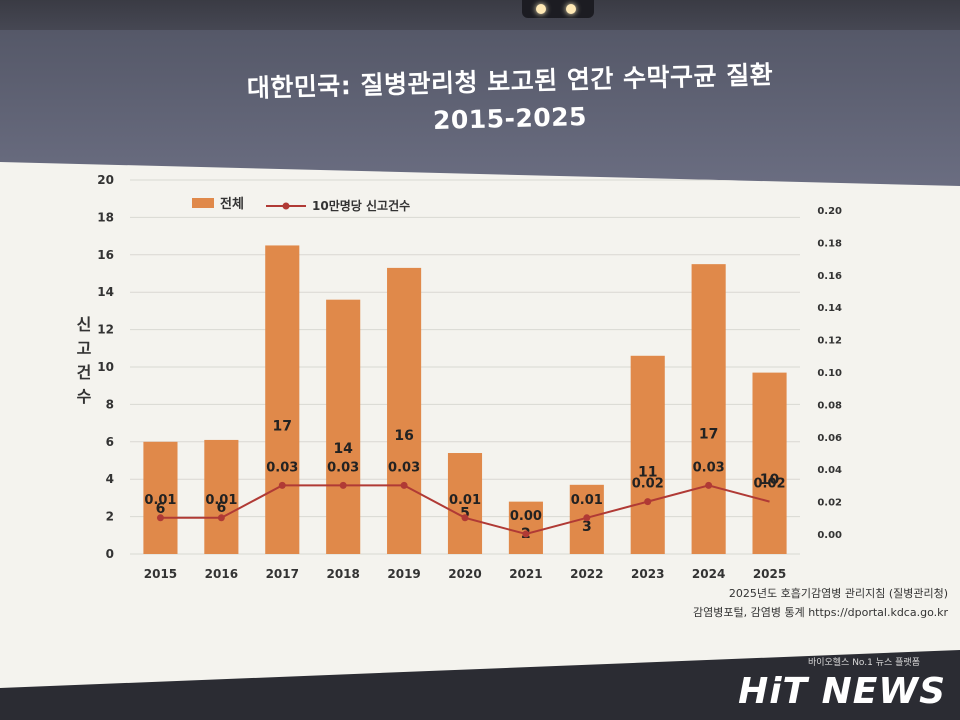 This screenshot has width=960, height=720. Describe the element at coordinates (647, 473) in the screenshot. I see `bar-value-label: 11` at that location.